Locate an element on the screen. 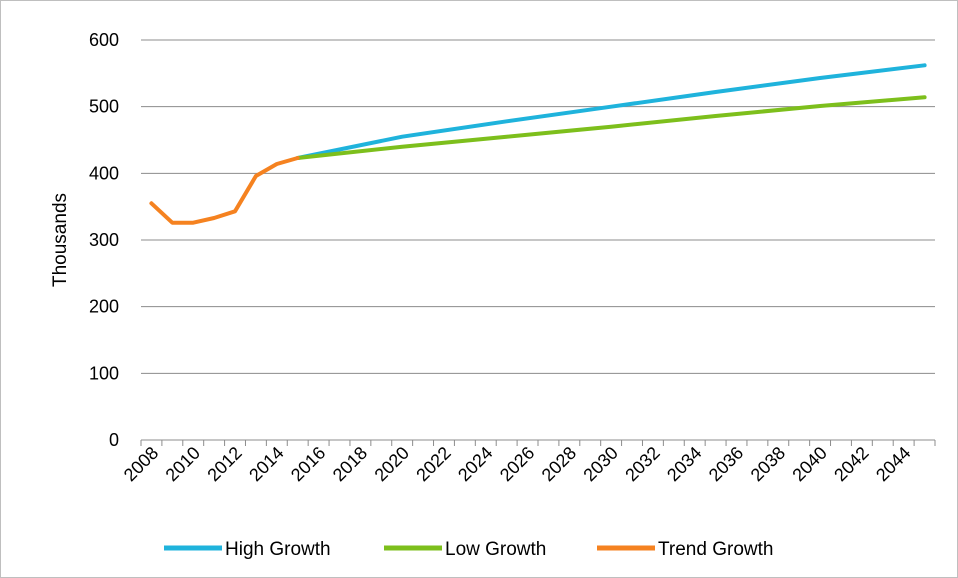  x-tick-label: 2024 is located at coordinates (475, 464).